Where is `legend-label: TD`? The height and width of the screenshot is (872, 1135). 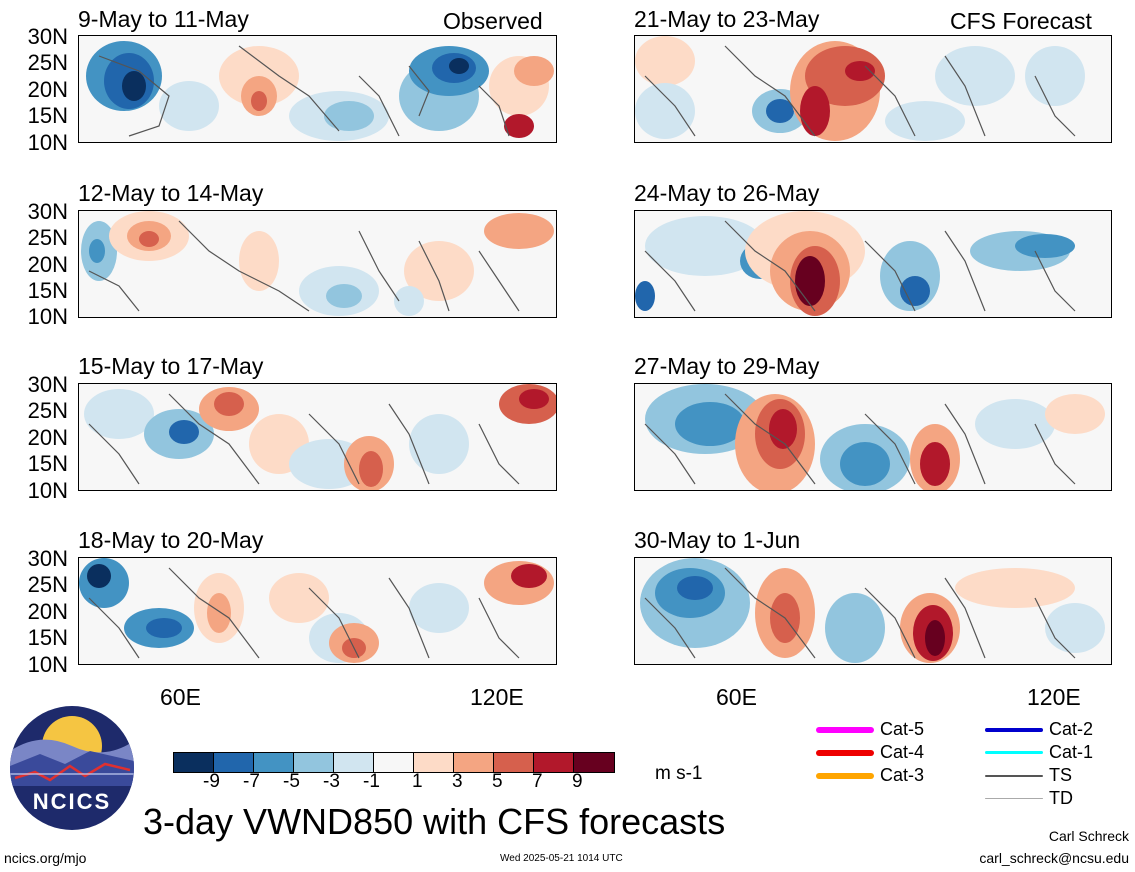
legend-label: TD is located at coordinates (1061, 798).